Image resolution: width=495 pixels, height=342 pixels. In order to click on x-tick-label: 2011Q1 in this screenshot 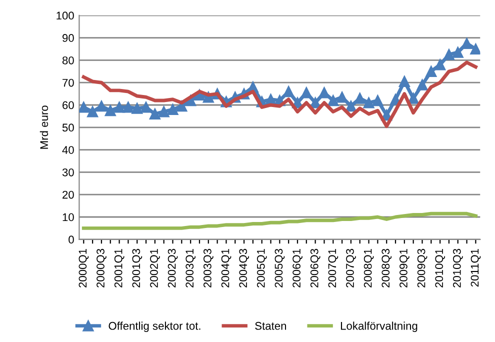, I will do `click(475, 267)`.